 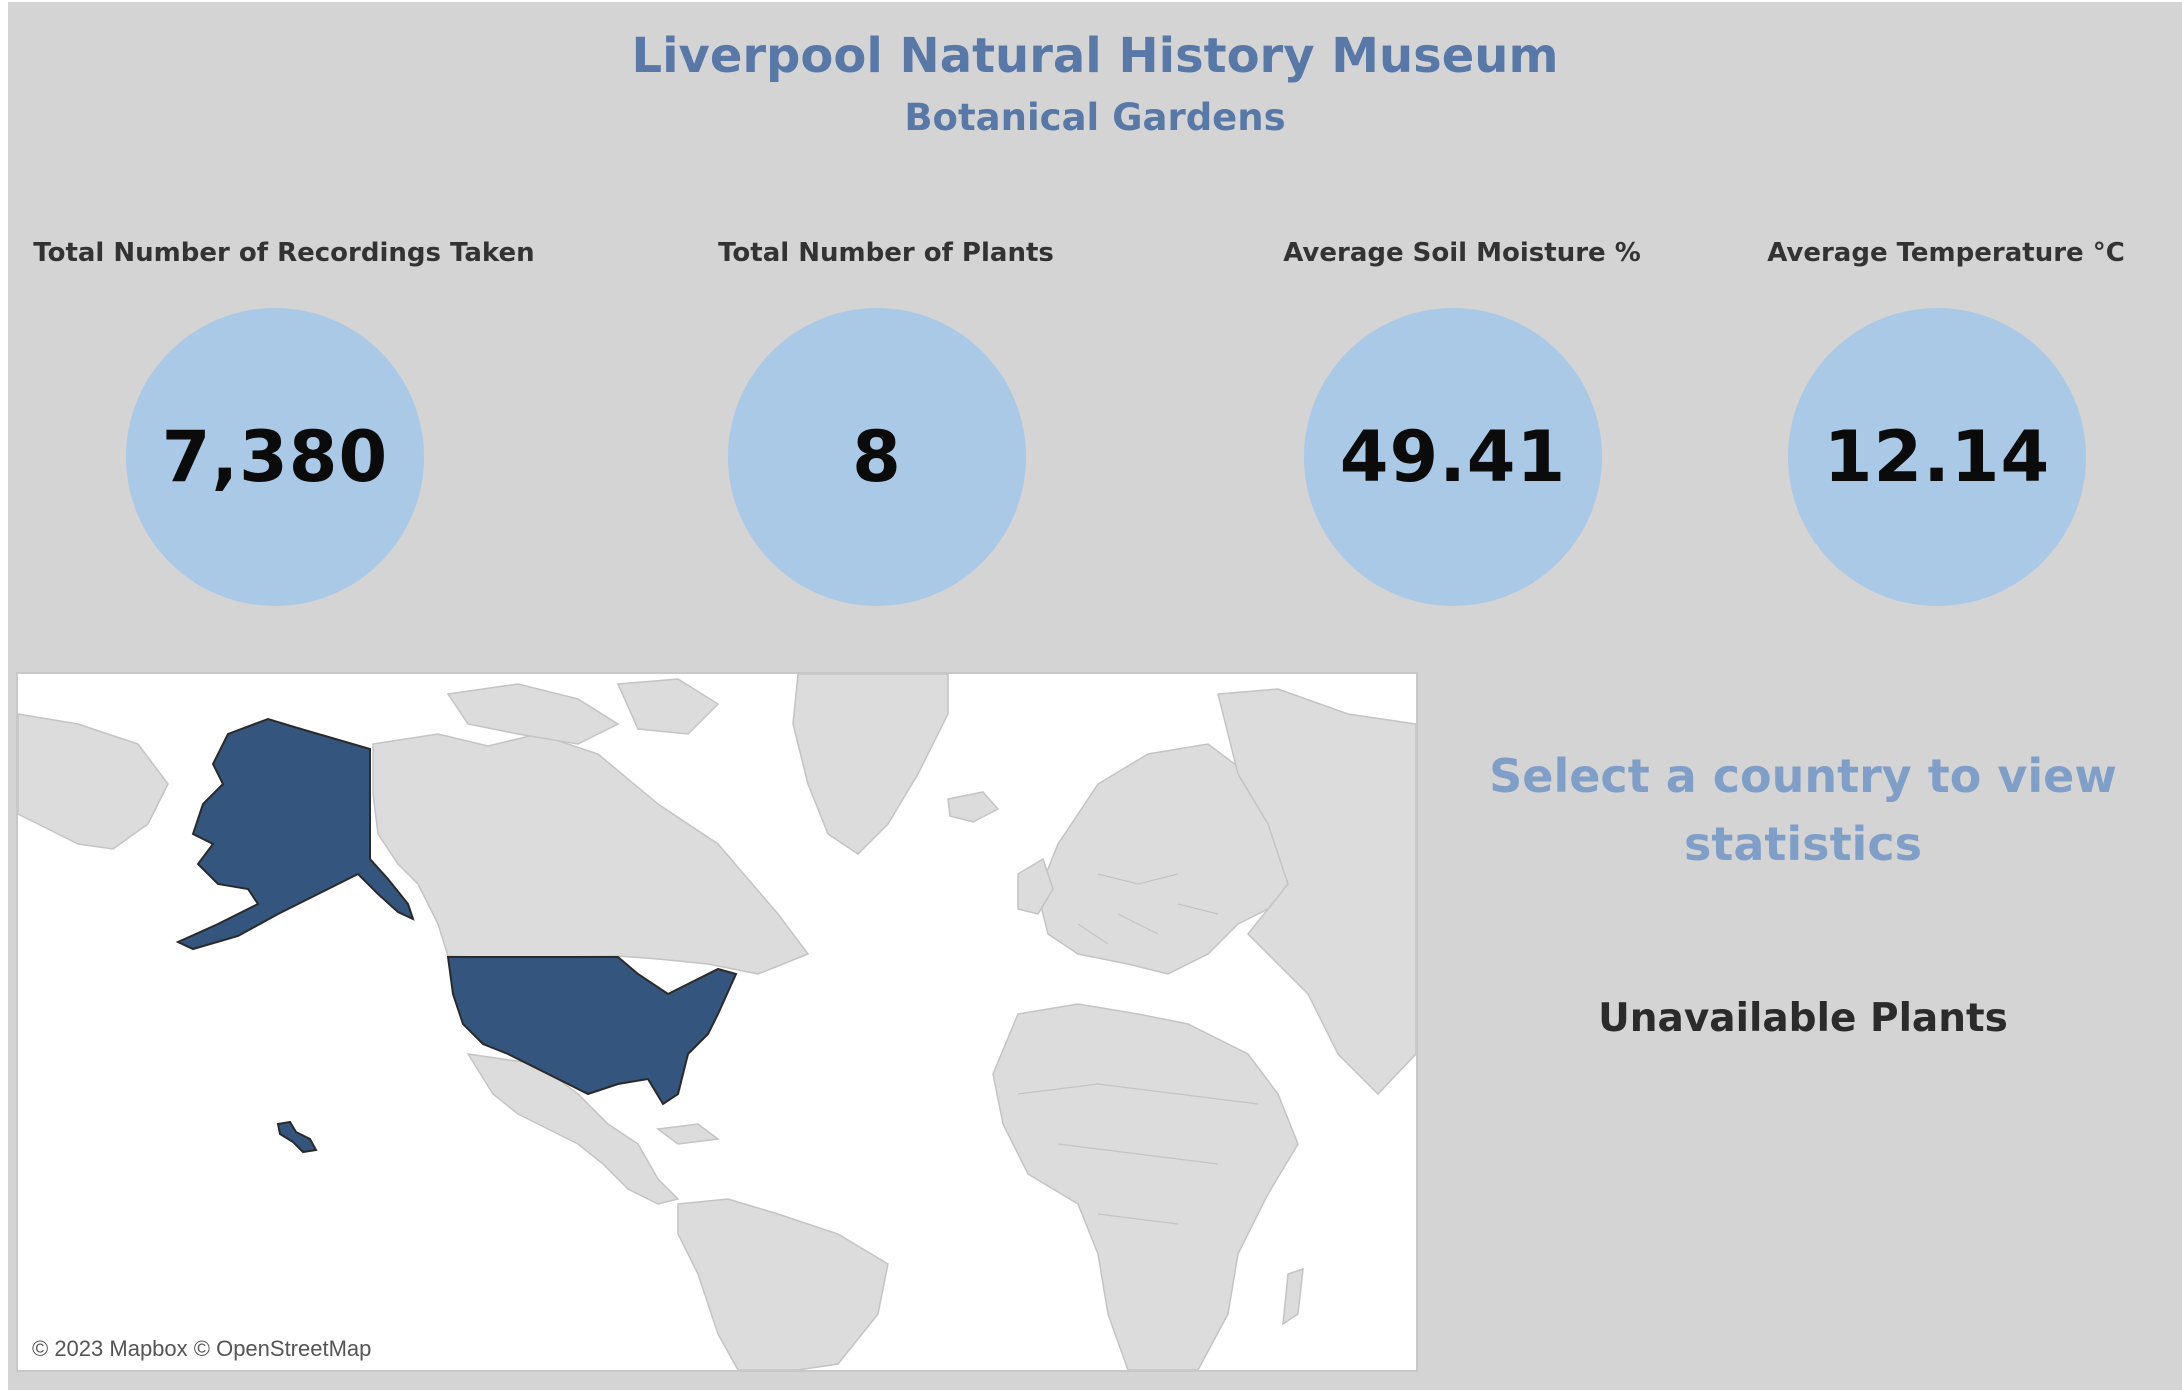 I want to click on kpi-temperature-circle: 12.14, so click(x=1937, y=457).